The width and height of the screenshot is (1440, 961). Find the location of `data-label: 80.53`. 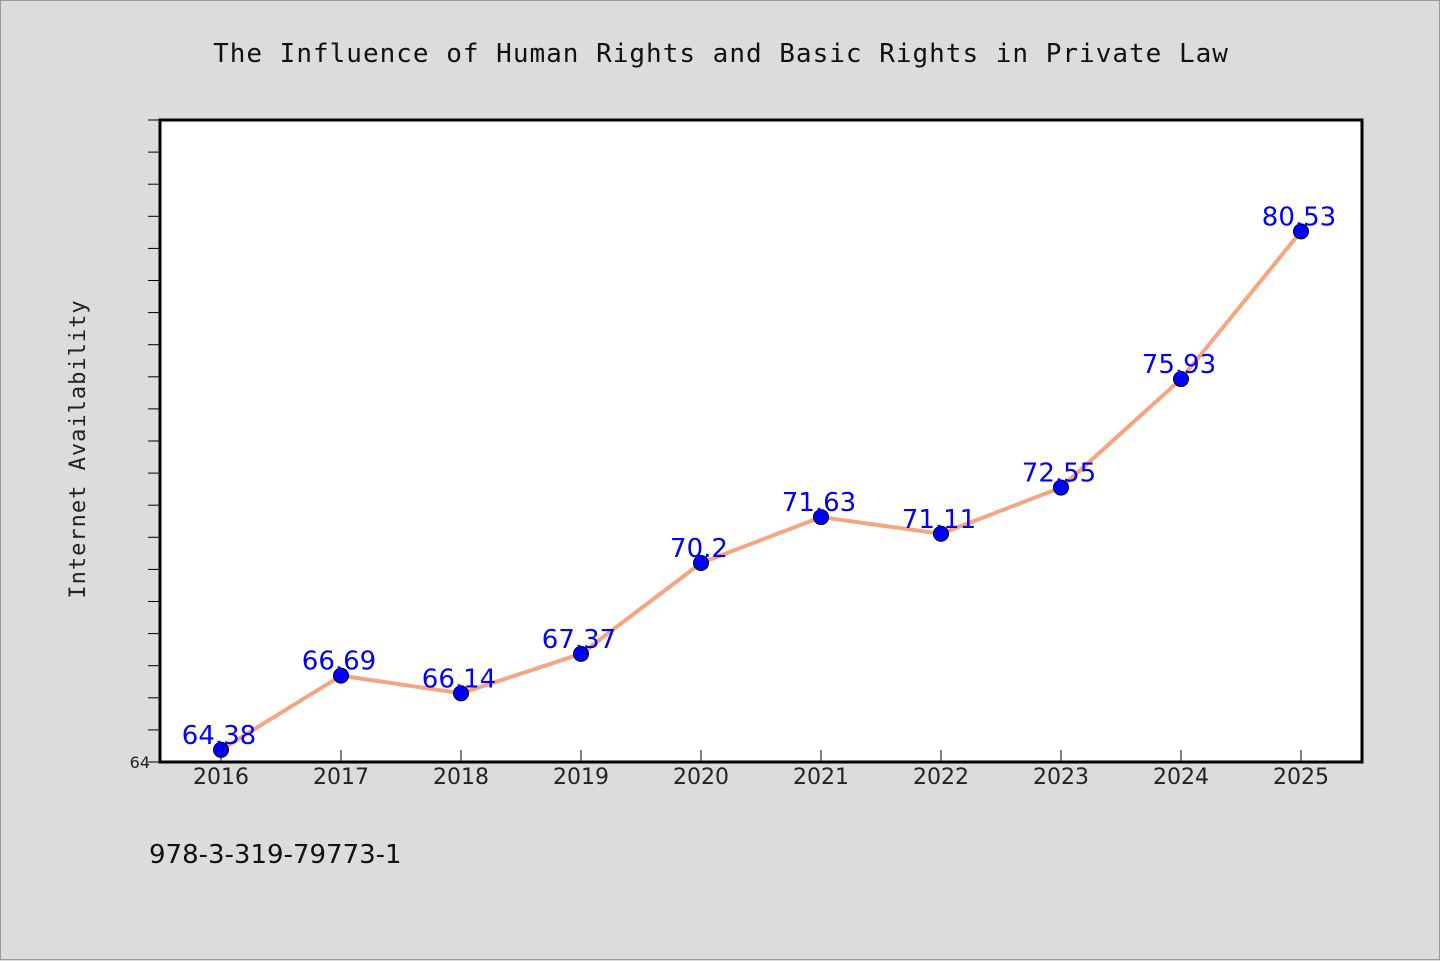

data-label: 80.53 is located at coordinates (1299, 217).